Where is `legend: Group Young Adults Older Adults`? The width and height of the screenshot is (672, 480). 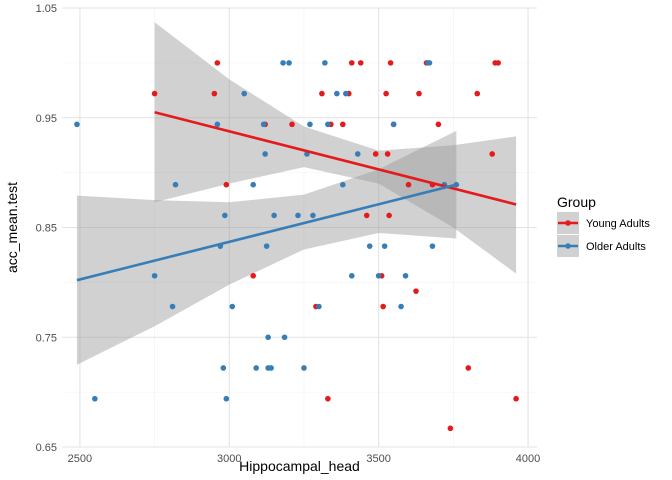
legend: Group Young Adults Older Adults is located at coordinates (603, 225).